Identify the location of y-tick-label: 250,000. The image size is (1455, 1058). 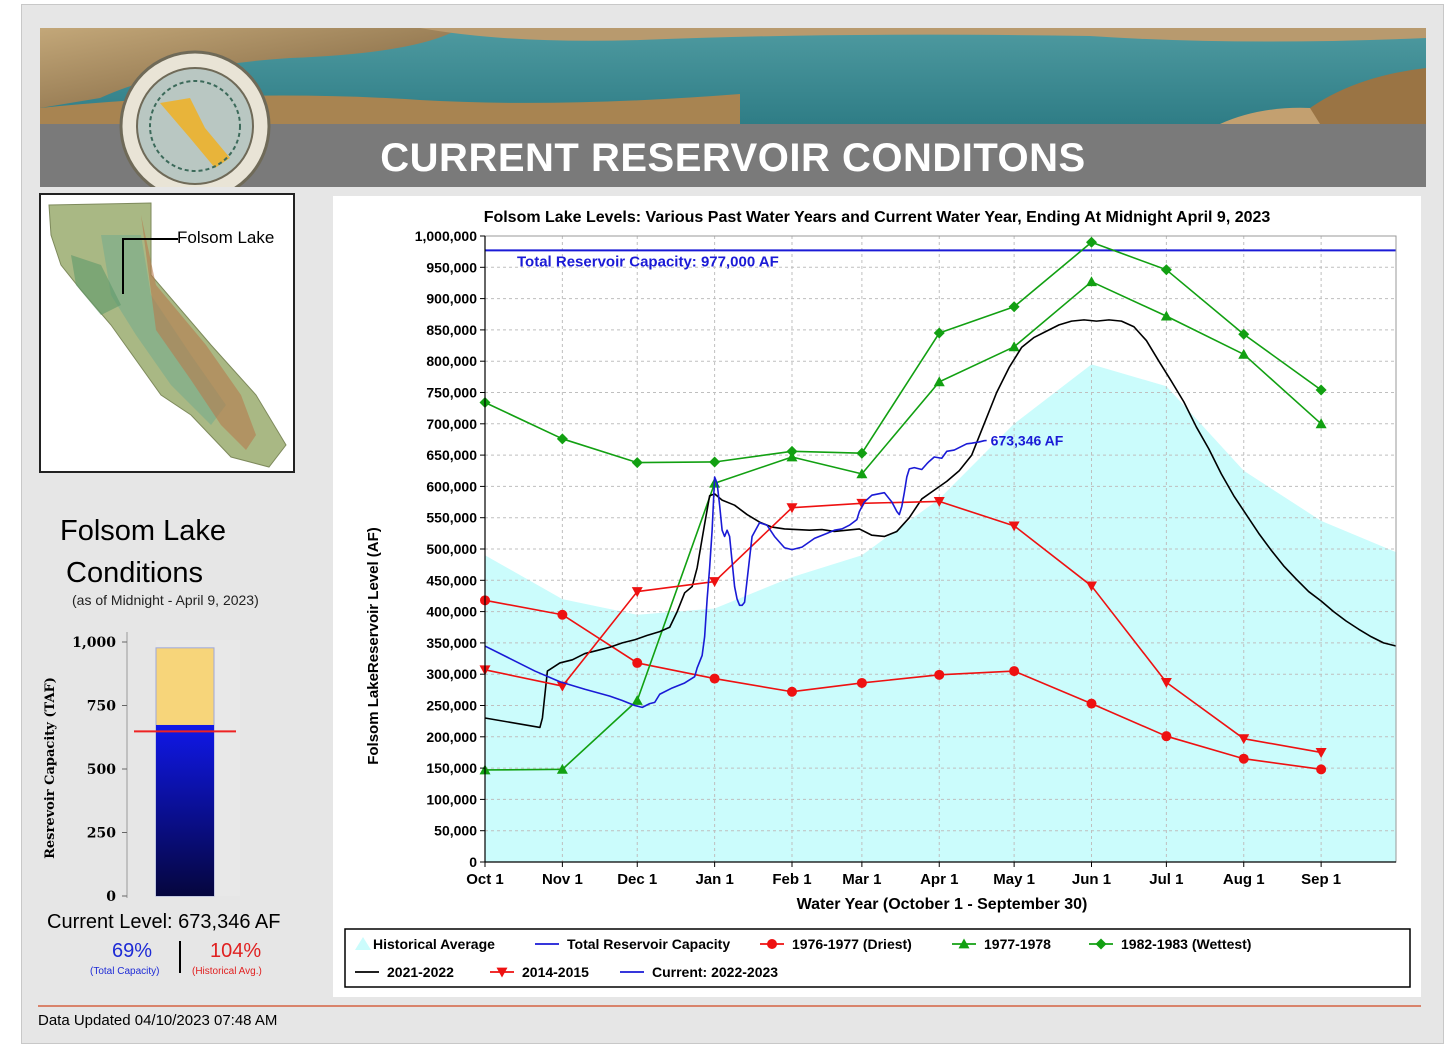
(451, 706).